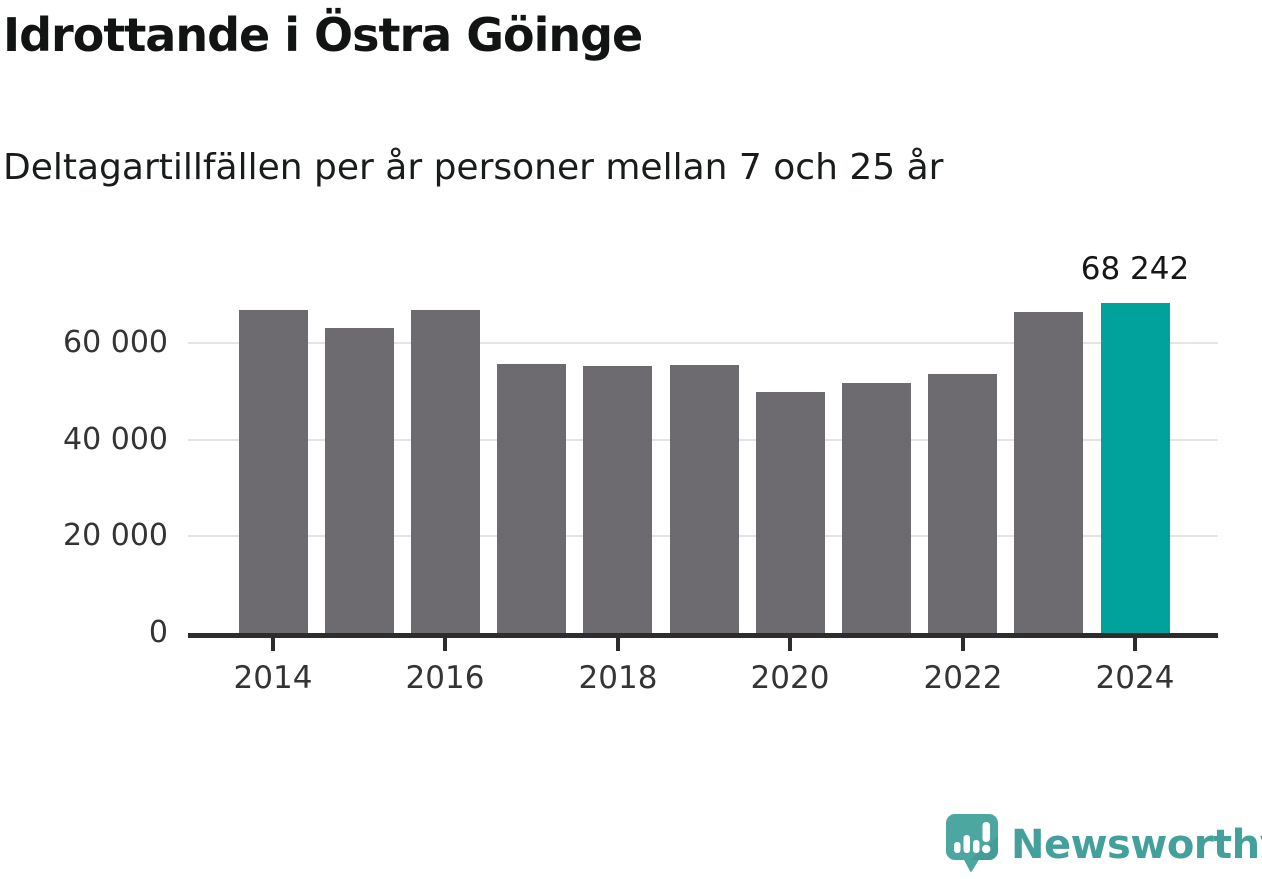 This screenshot has height=879, width=1262. What do you see at coordinates (323, 35) in the screenshot?
I see `chart-title: Idrottande i Östra Göinge` at bounding box center [323, 35].